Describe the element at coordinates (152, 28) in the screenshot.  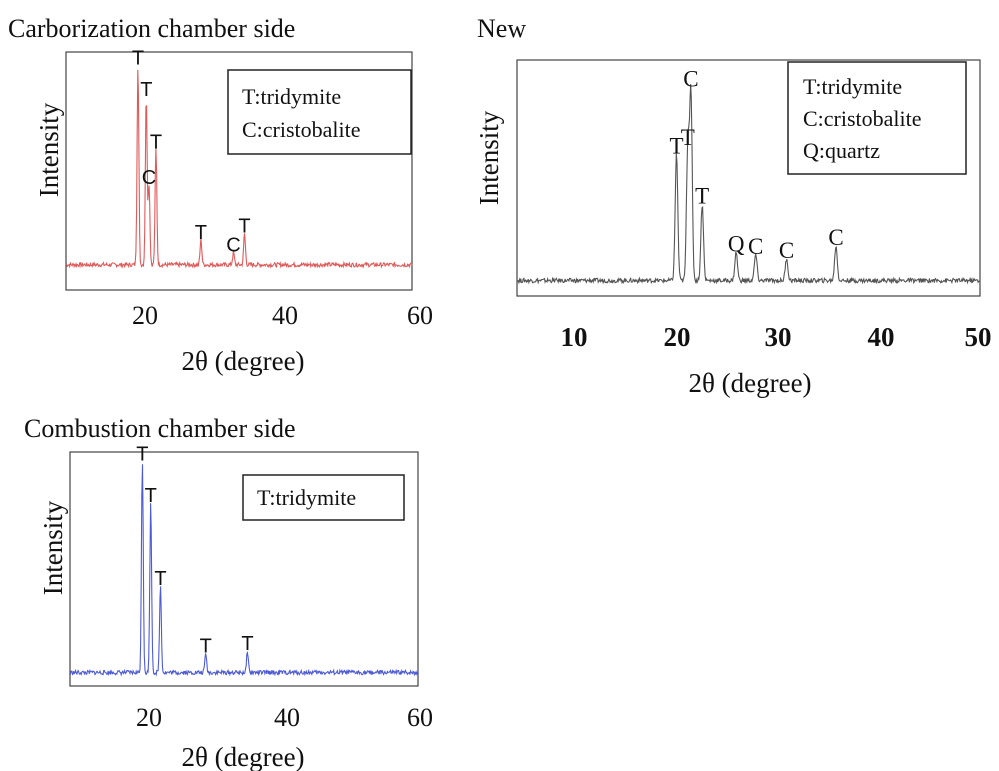
I see `chart-title: Carborization chamber side` at that location.